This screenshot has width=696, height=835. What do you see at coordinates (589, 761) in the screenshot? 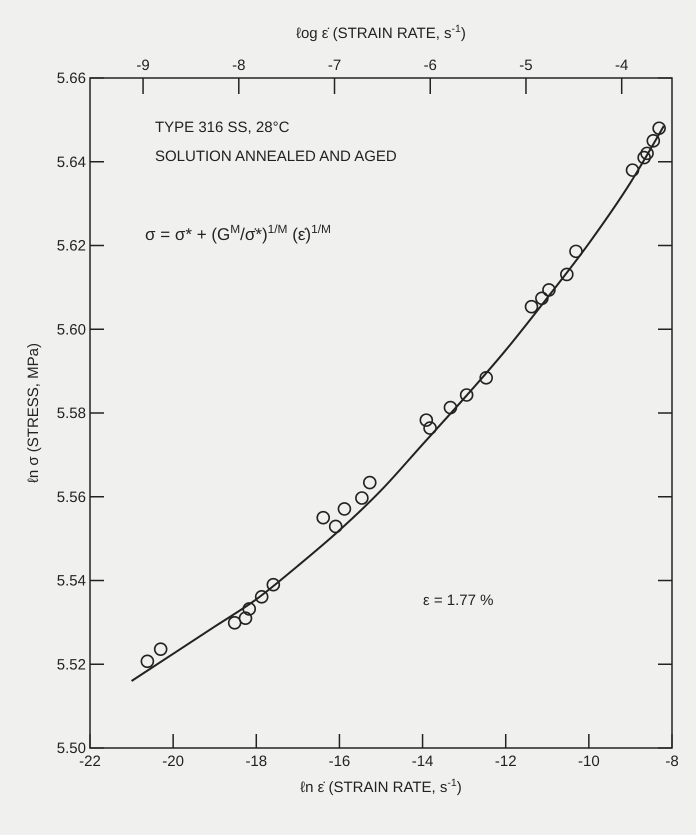
I see `x-tick-label: -10` at bounding box center [589, 761].